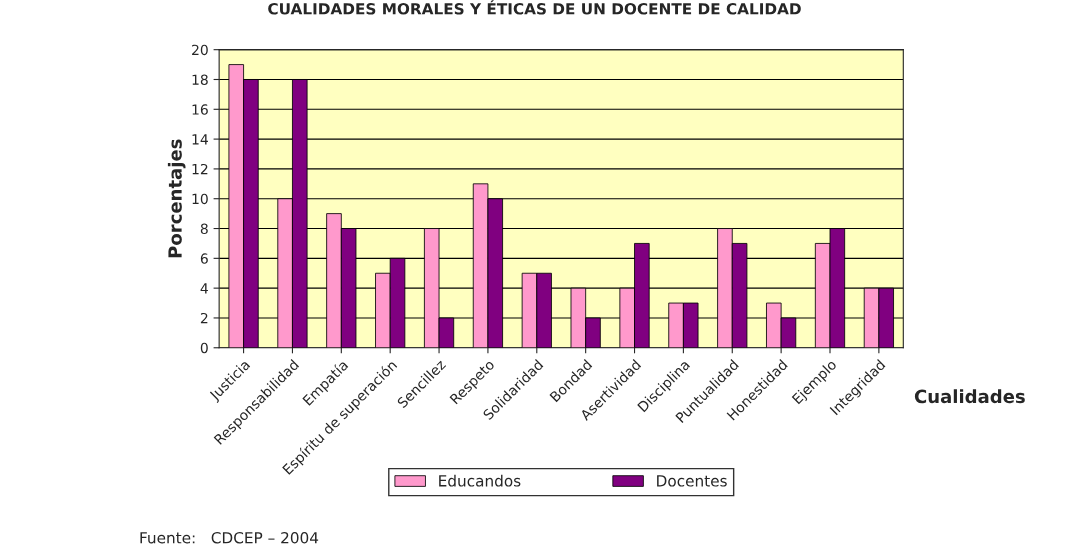 Image resolution: width=1069 pixels, height=552 pixels. What do you see at coordinates (200, 50) in the screenshot?
I see `y-tick-label: 20` at bounding box center [200, 50].